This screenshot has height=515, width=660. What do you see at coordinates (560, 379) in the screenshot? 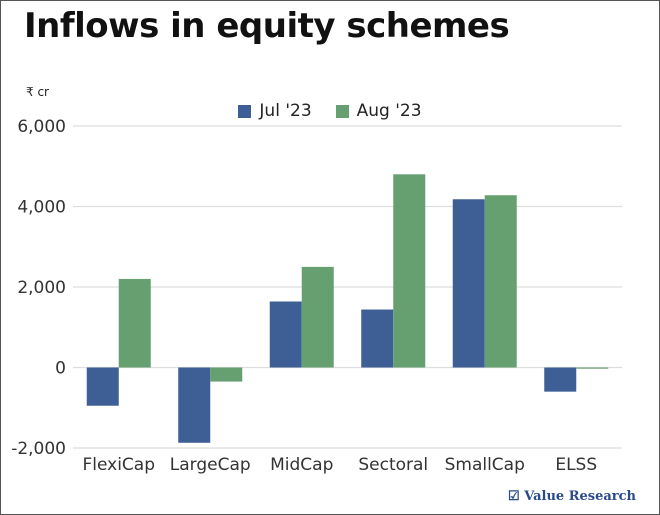
I see `bar-elss-jul` at bounding box center [560, 379].